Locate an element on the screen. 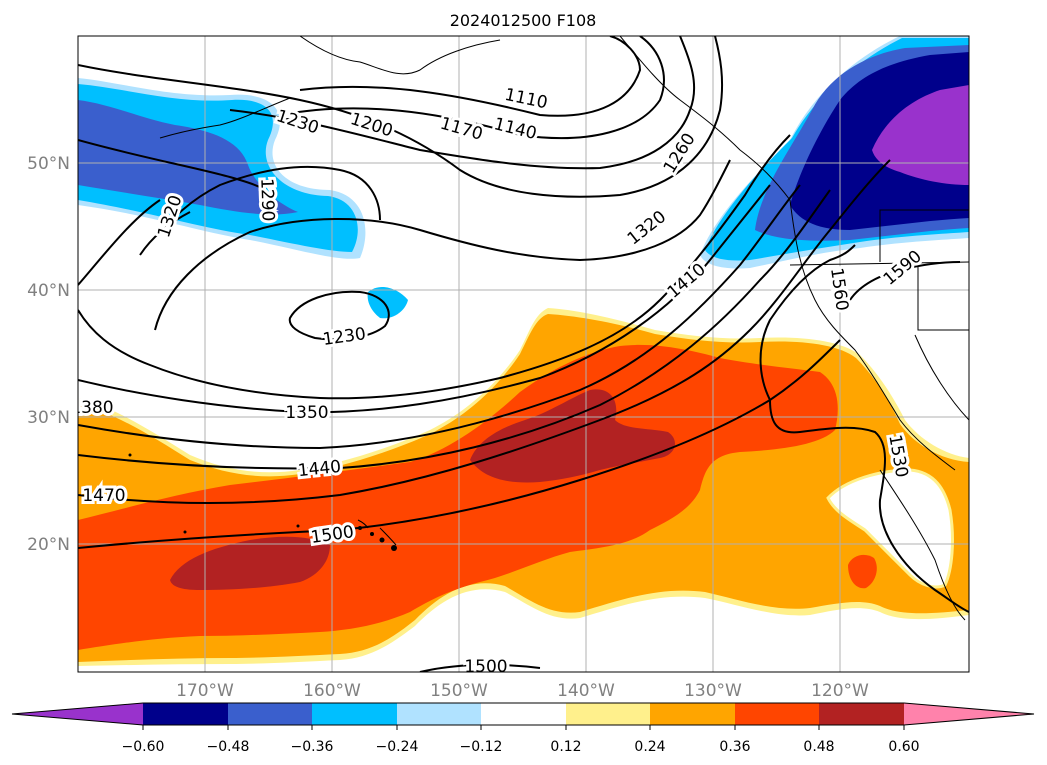 This screenshot has width=1047, height=765. lon-label-130w: 130°W is located at coordinates (713, 691).